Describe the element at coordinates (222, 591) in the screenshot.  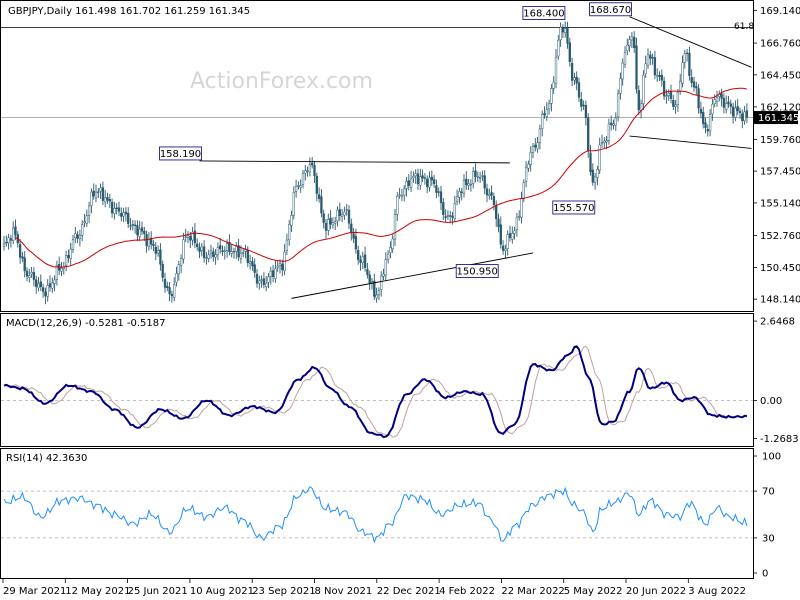
I see `date-tick-label: 10 Aug 2021` at that location.